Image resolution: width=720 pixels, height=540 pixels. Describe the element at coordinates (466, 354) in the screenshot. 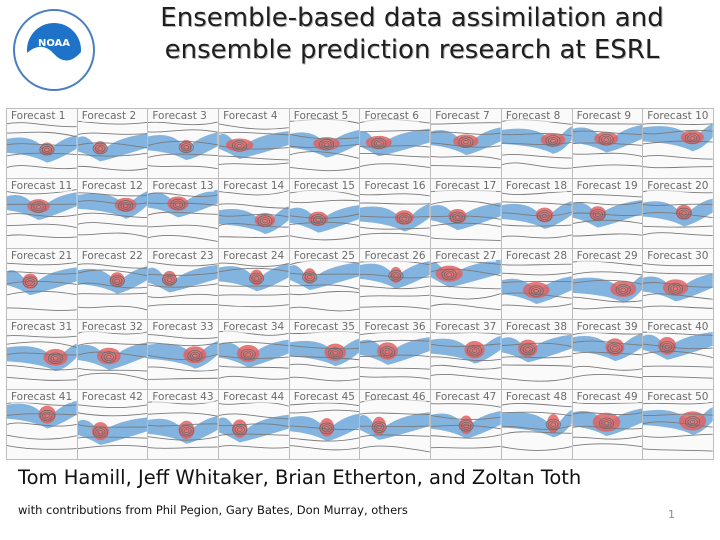

I see `forecast-panel: Forecast 37` at that location.